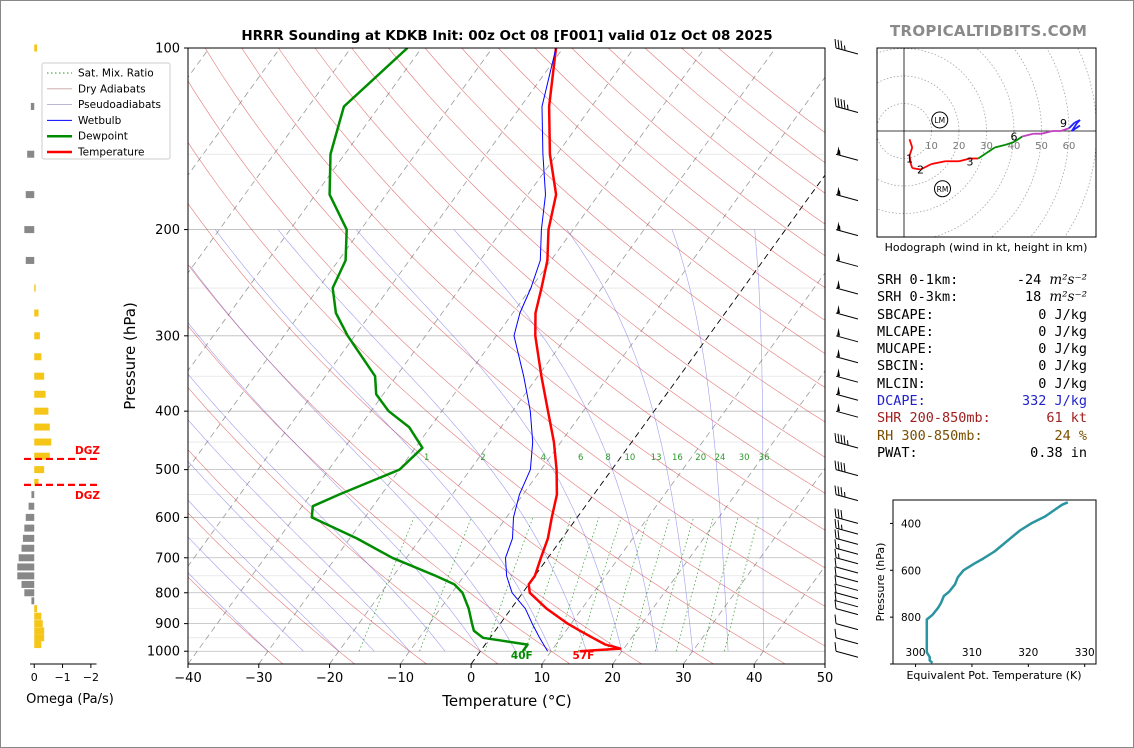  Describe the element at coordinates (901, 401) in the screenshot. I see `index-label: DCAPE:` at that location.